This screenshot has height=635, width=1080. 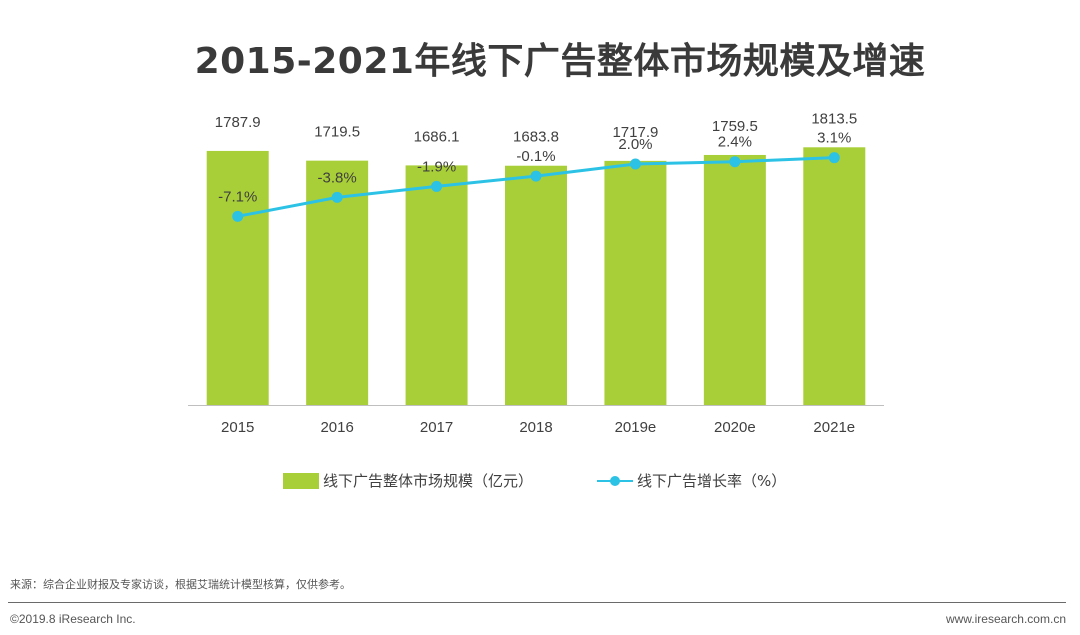 I want to click on bar-2015, so click(x=237, y=277).